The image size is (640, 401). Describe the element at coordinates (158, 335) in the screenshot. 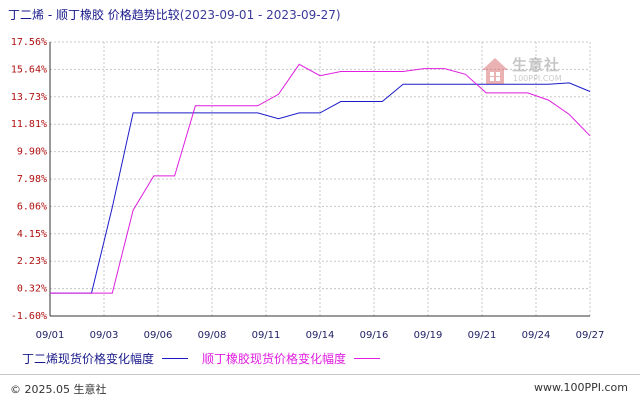

I see `x-tick-label: 09/06` at that location.